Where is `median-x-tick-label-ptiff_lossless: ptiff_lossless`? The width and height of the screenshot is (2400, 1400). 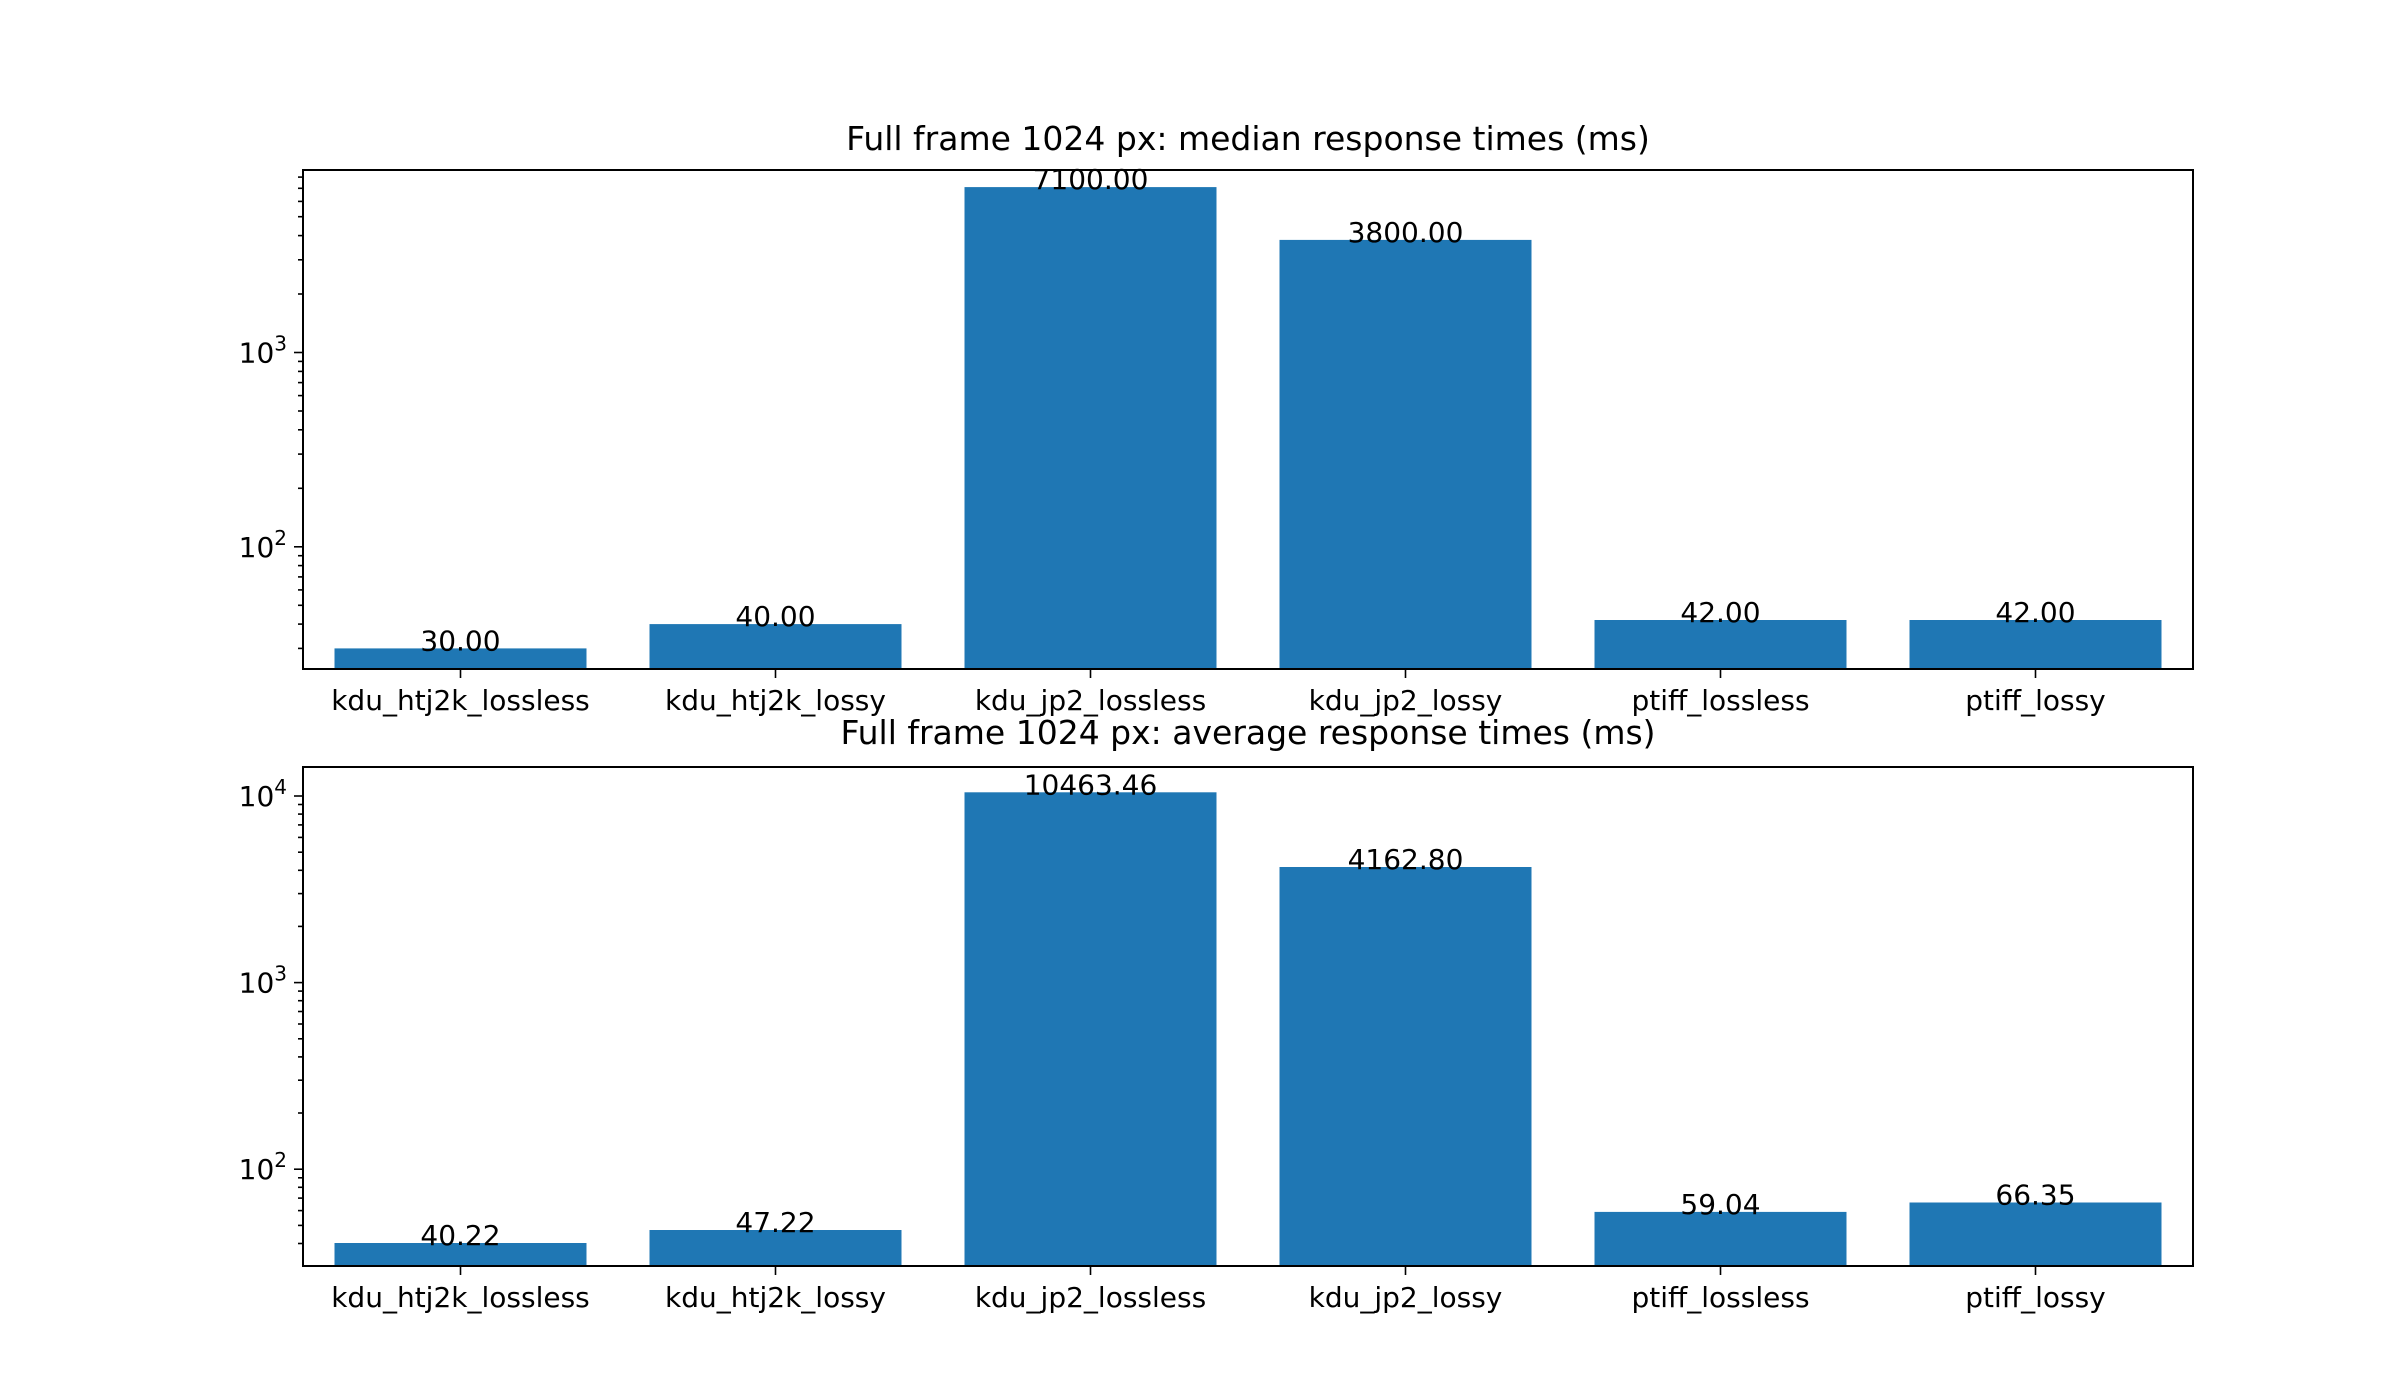
median-x-tick-label-ptiff_lossless: ptiff_lossless is located at coordinates (1720, 700).